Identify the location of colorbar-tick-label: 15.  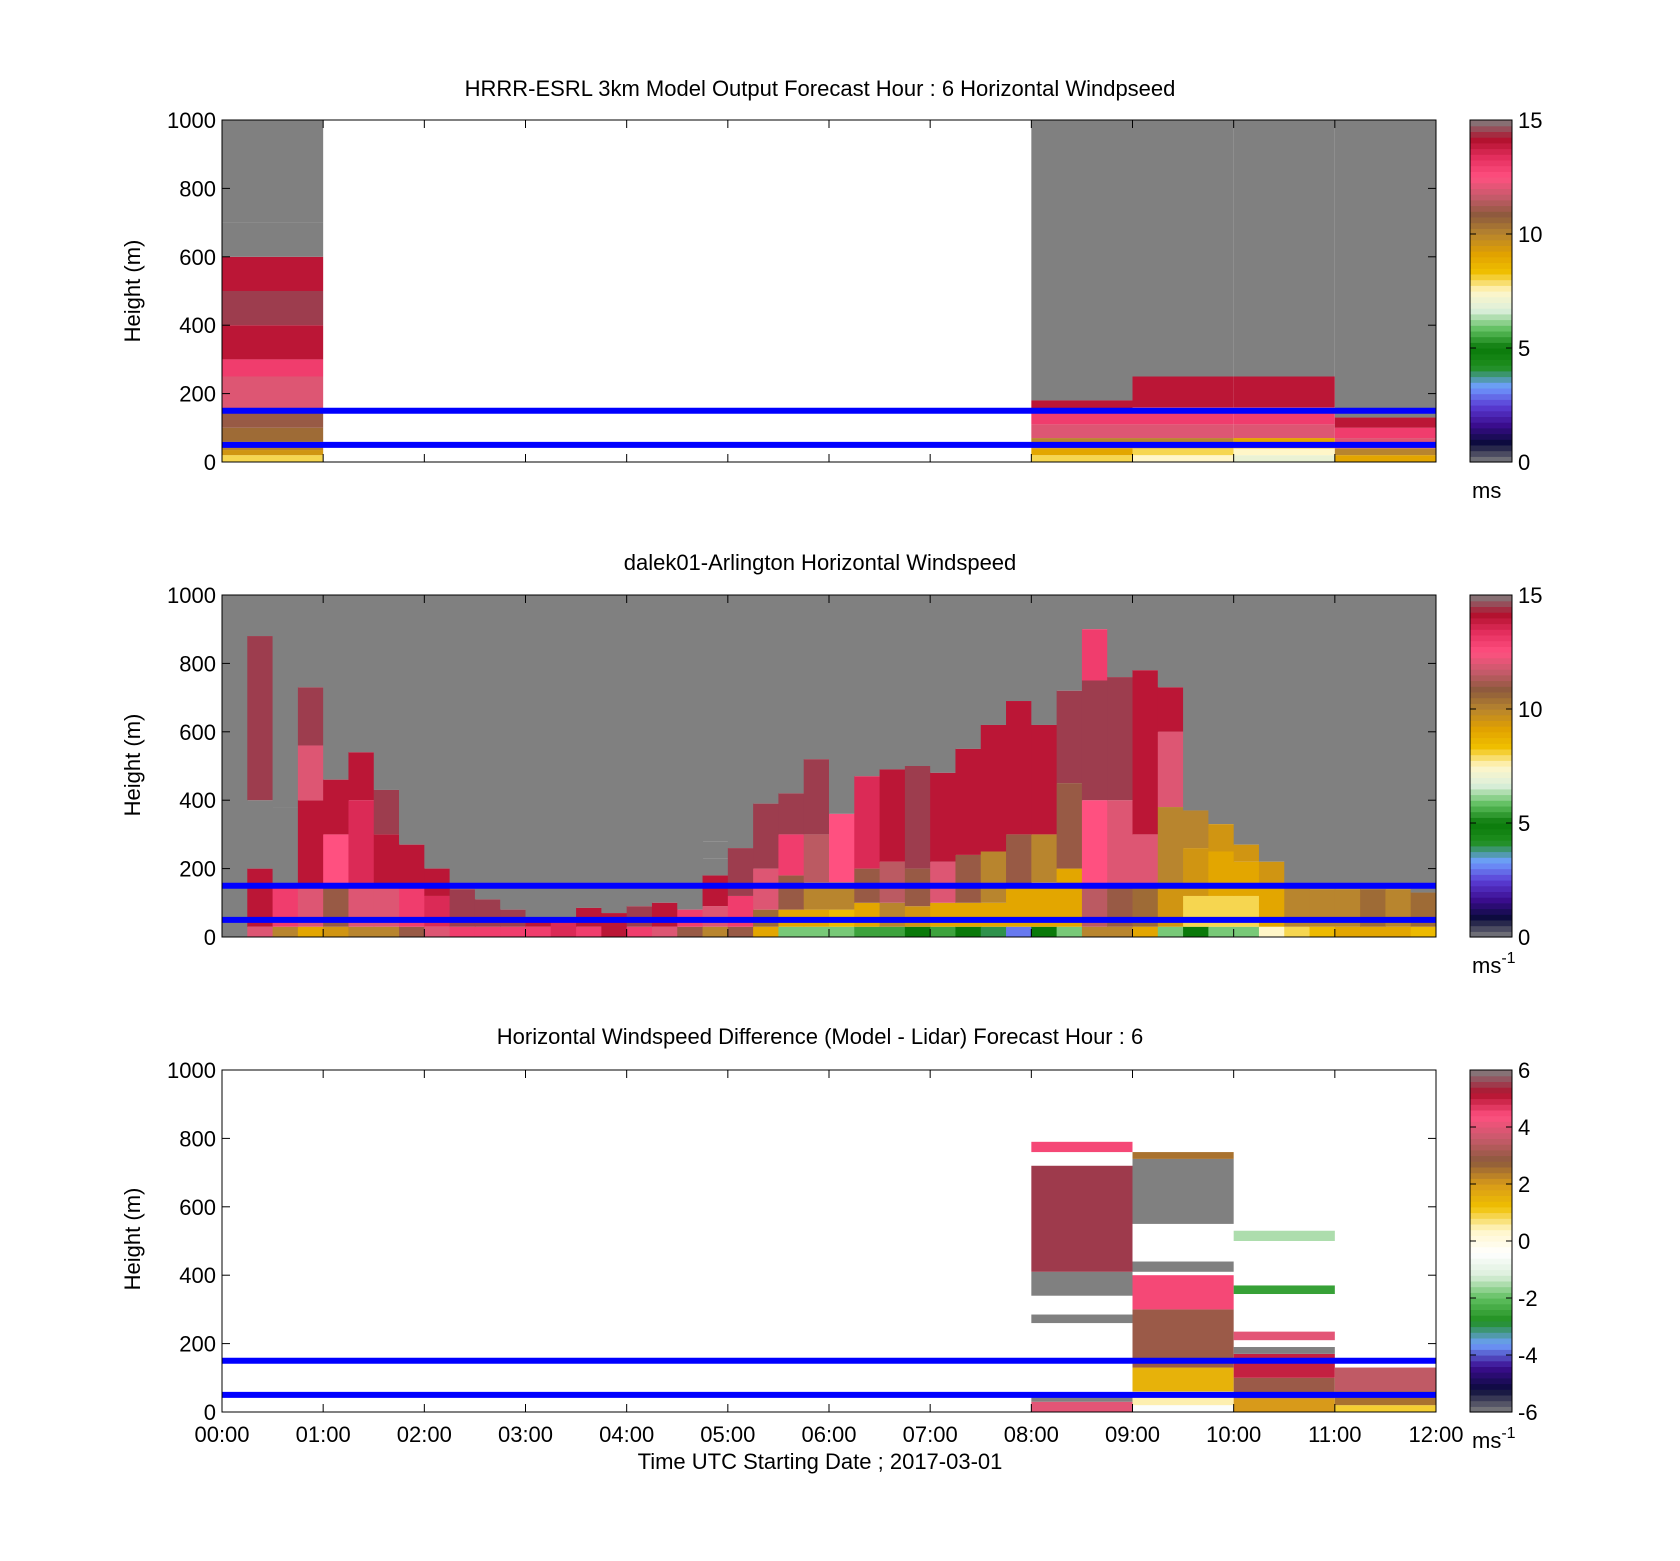
(1530, 120).